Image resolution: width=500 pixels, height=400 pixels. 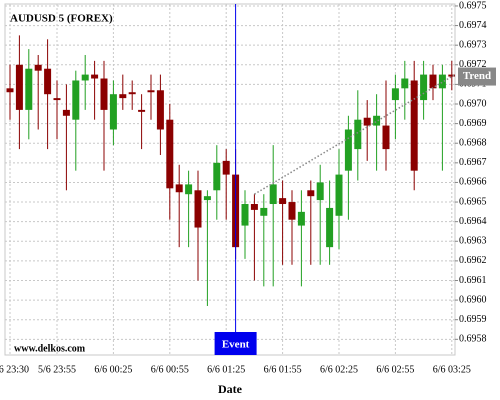 I want to click on trend-label: Trend, so click(x=477, y=76).